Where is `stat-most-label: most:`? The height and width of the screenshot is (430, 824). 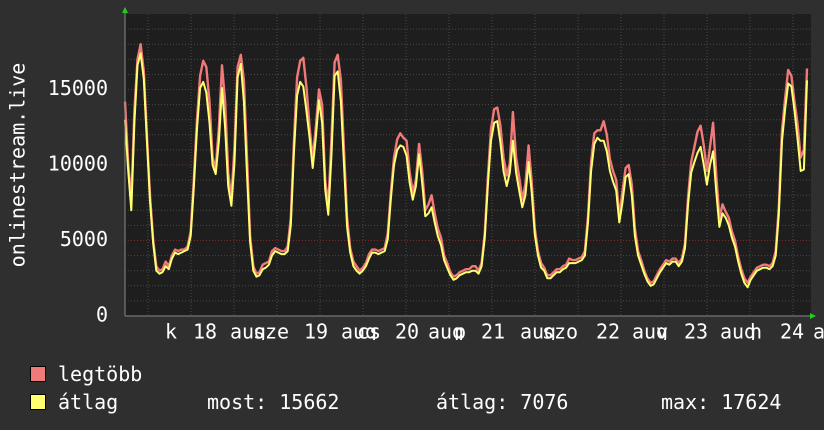
stat-most-label: most: is located at coordinates (237, 402).